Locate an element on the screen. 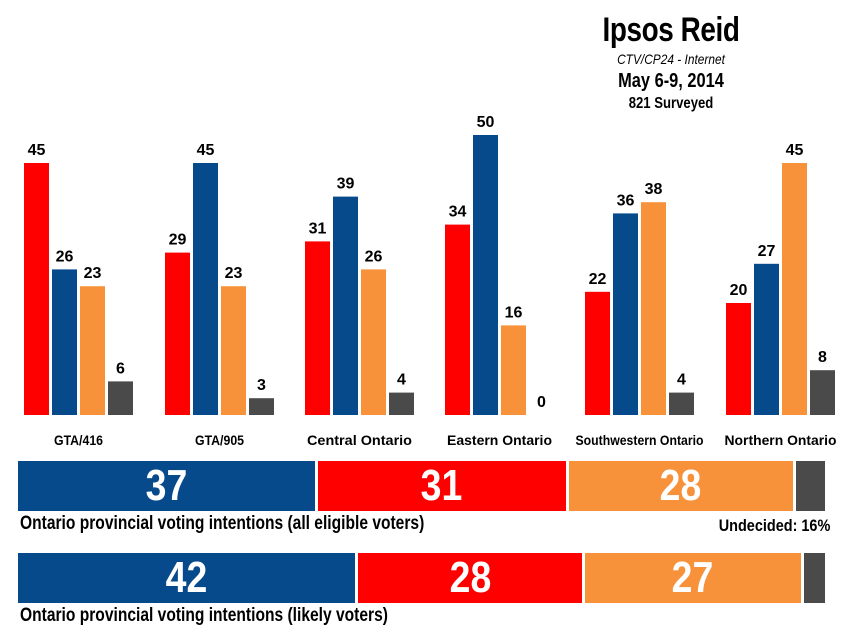 This screenshot has height=637, width=846. segment-blue: 42 is located at coordinates (187, 578).